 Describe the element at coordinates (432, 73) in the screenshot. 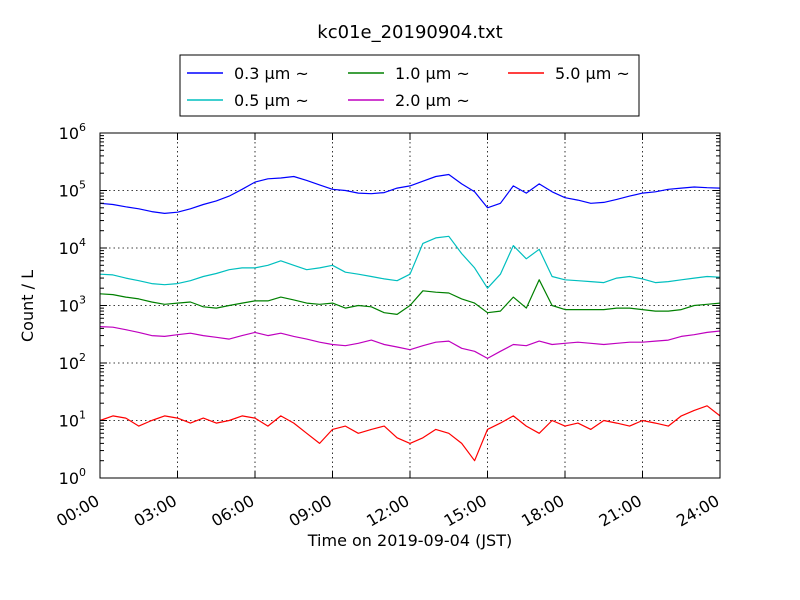

I see `legend-label: 1.0 μm ~` at that location.